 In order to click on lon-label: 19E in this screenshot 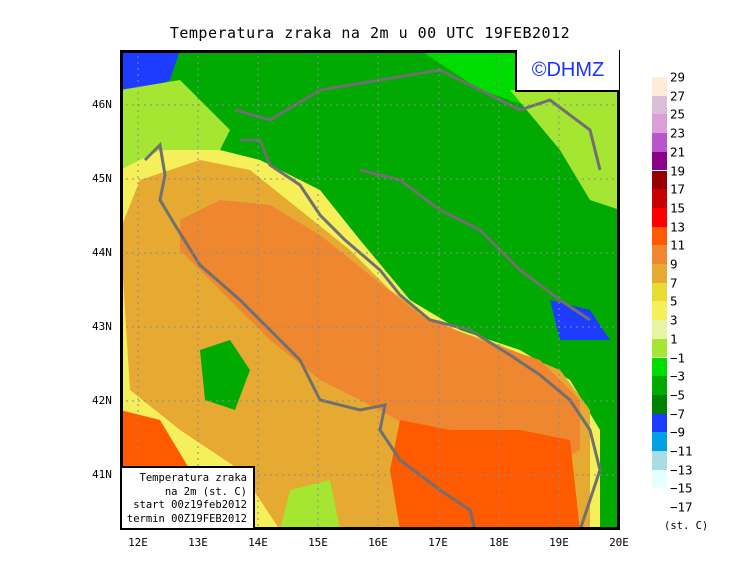, I will do `click(559, 542)`.